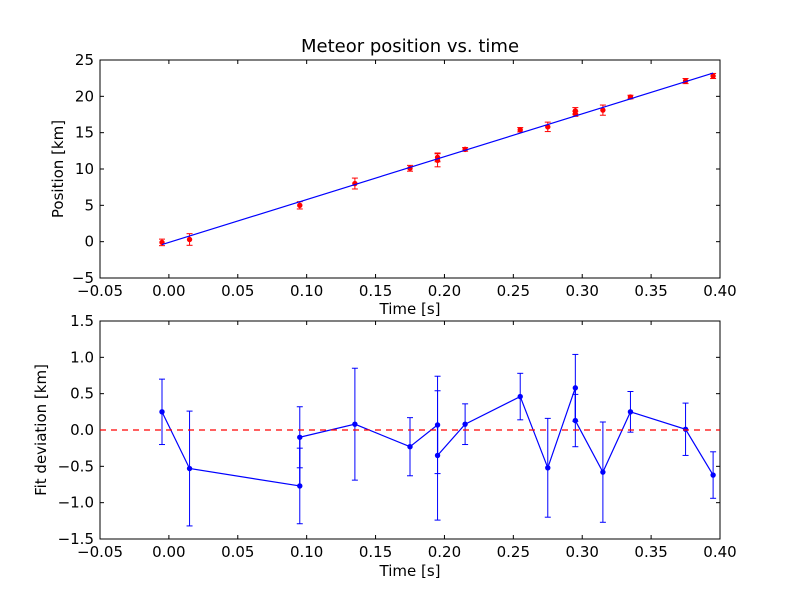 The image size is (800, 600). What do you see at coordinates (168, 291) in the screenshot?
I see `position-x-tick-label: 0.00` at bounding box center [168, 291].